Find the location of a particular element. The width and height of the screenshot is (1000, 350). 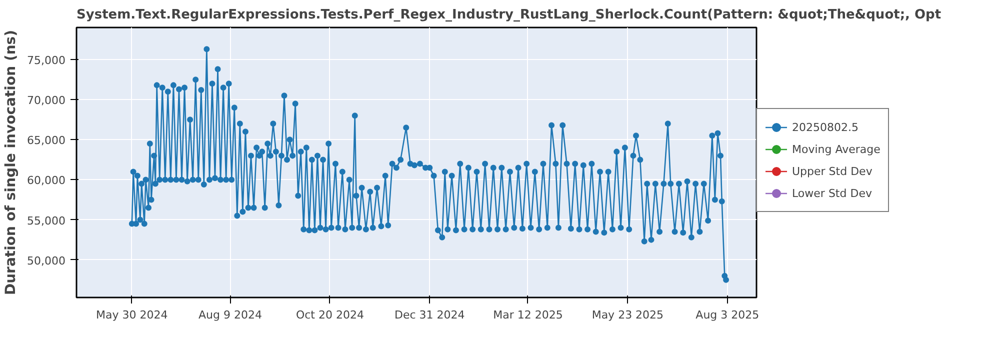

legend-label: 20250802.5 is located at coordinates (825, 127).